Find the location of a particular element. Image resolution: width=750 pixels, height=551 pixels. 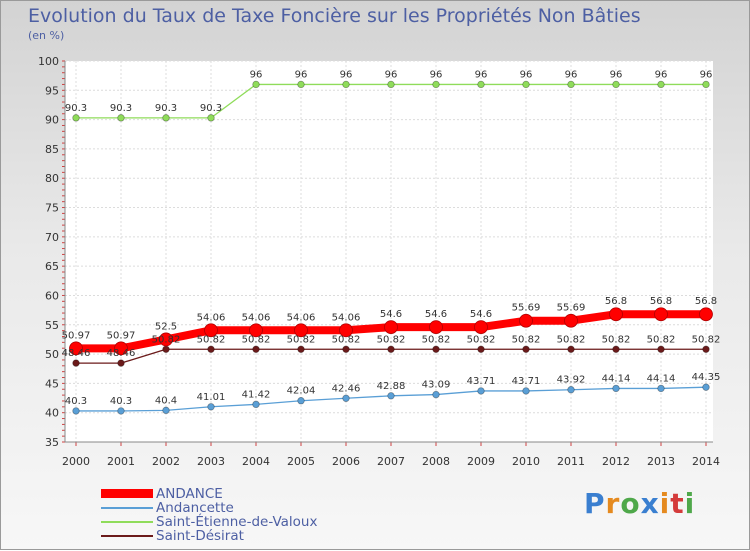

legend-label: Andancette is located at coordinates (195, 508).